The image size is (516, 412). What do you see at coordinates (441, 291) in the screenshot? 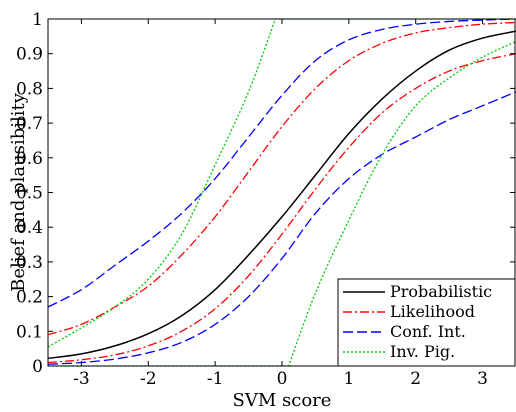
I see `legend-label: Probabilistic` at bounding box center [441, 291].